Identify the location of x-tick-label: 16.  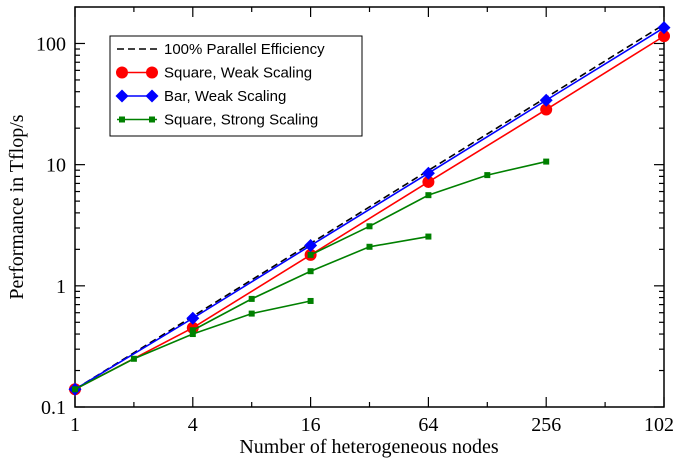
(311, 425).